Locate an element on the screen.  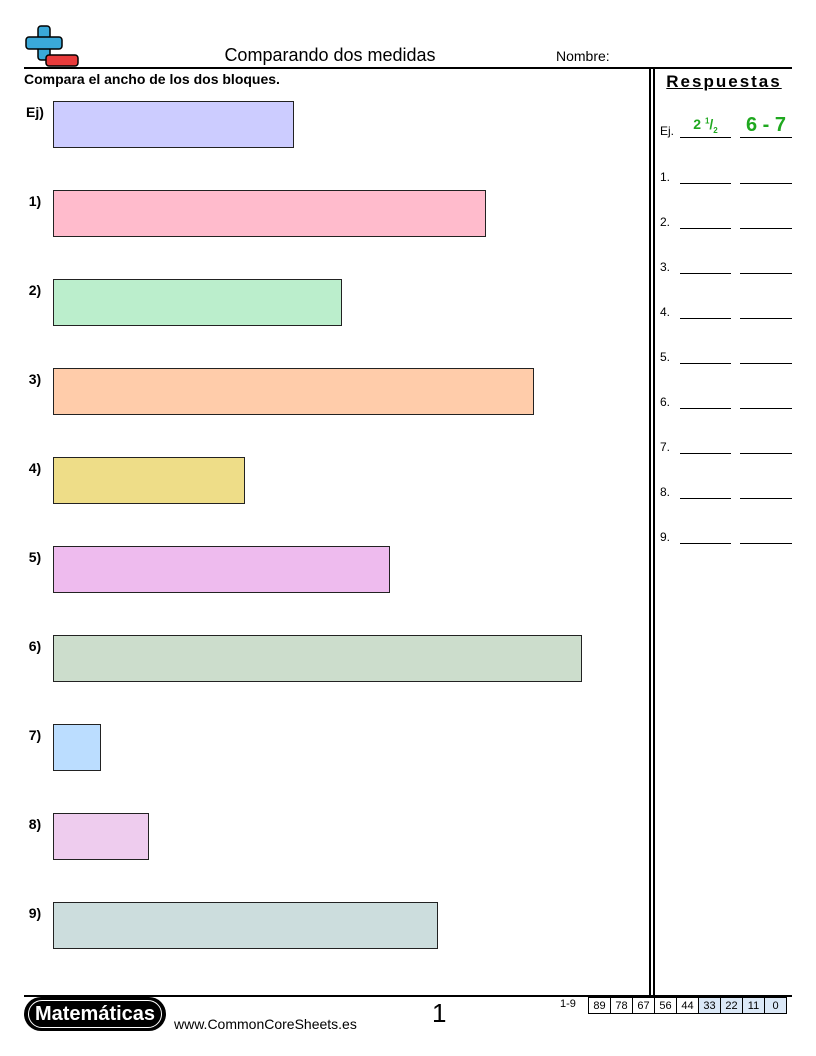
answer-row-label: 2. is located at coordinates (665, 222).